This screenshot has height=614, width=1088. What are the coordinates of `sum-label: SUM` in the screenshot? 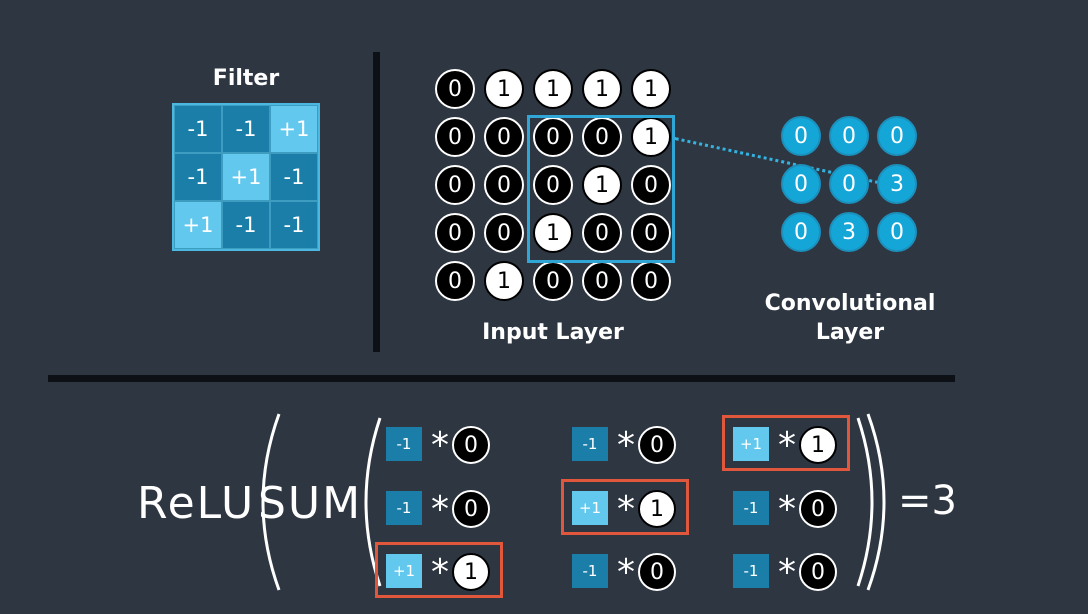 It's located at (310, 503).